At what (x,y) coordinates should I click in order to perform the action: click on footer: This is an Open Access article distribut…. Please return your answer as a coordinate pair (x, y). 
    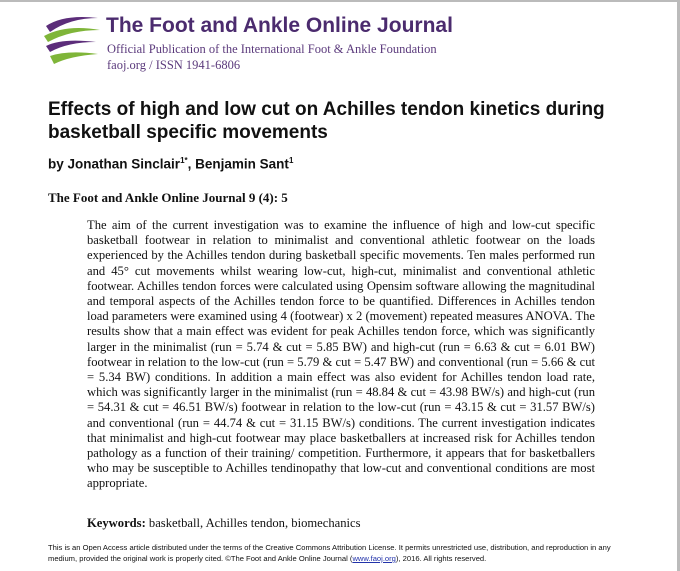
    Looking at the image, I should click on (343, 553).